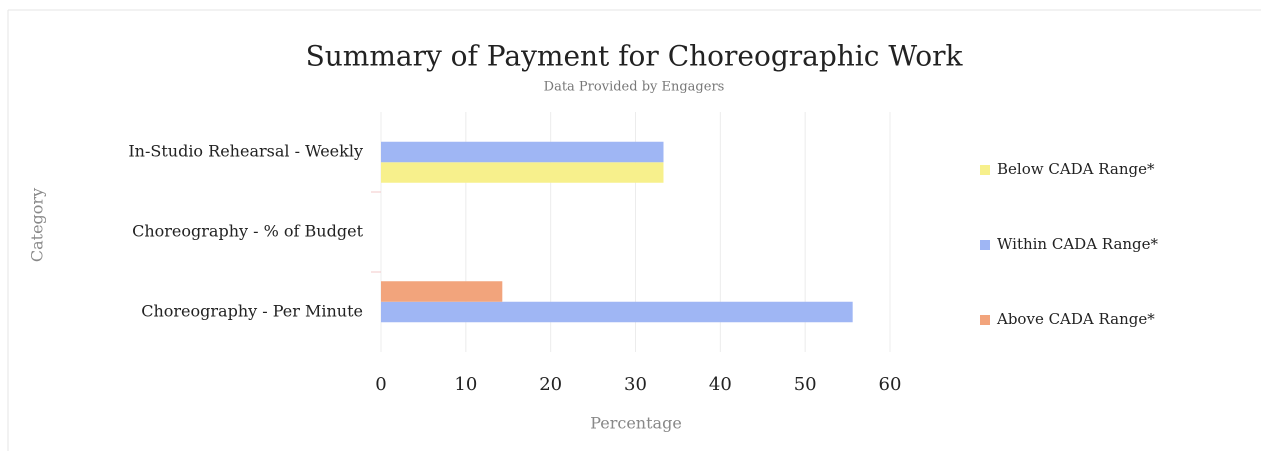  I want to click on y-tick-label: Choreography - Per Minute, so click(252, 311).